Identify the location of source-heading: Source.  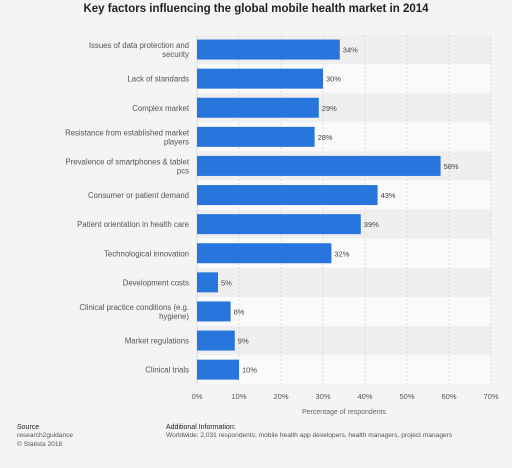
(28, 427).